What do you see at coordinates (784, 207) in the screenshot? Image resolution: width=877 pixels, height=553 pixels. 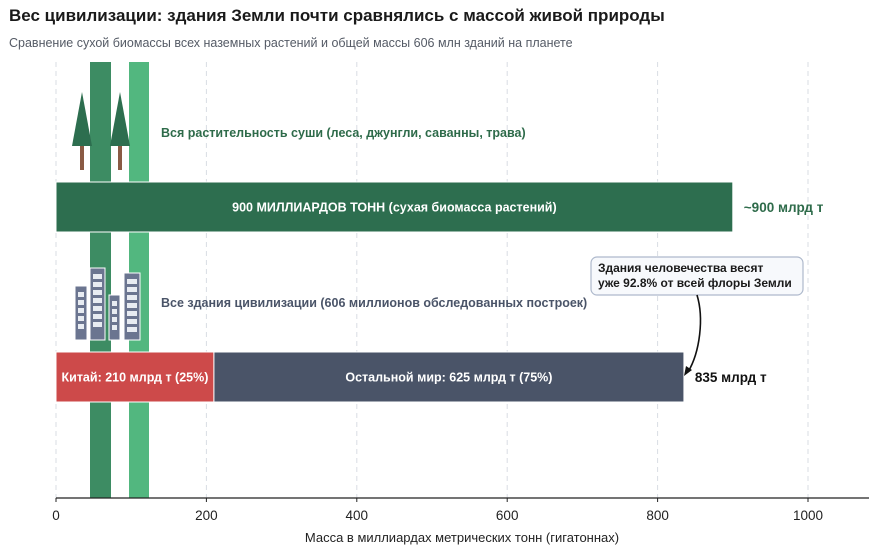 I see `bar-total-label: ~900 млрд т` at bounding box center [784, 207].